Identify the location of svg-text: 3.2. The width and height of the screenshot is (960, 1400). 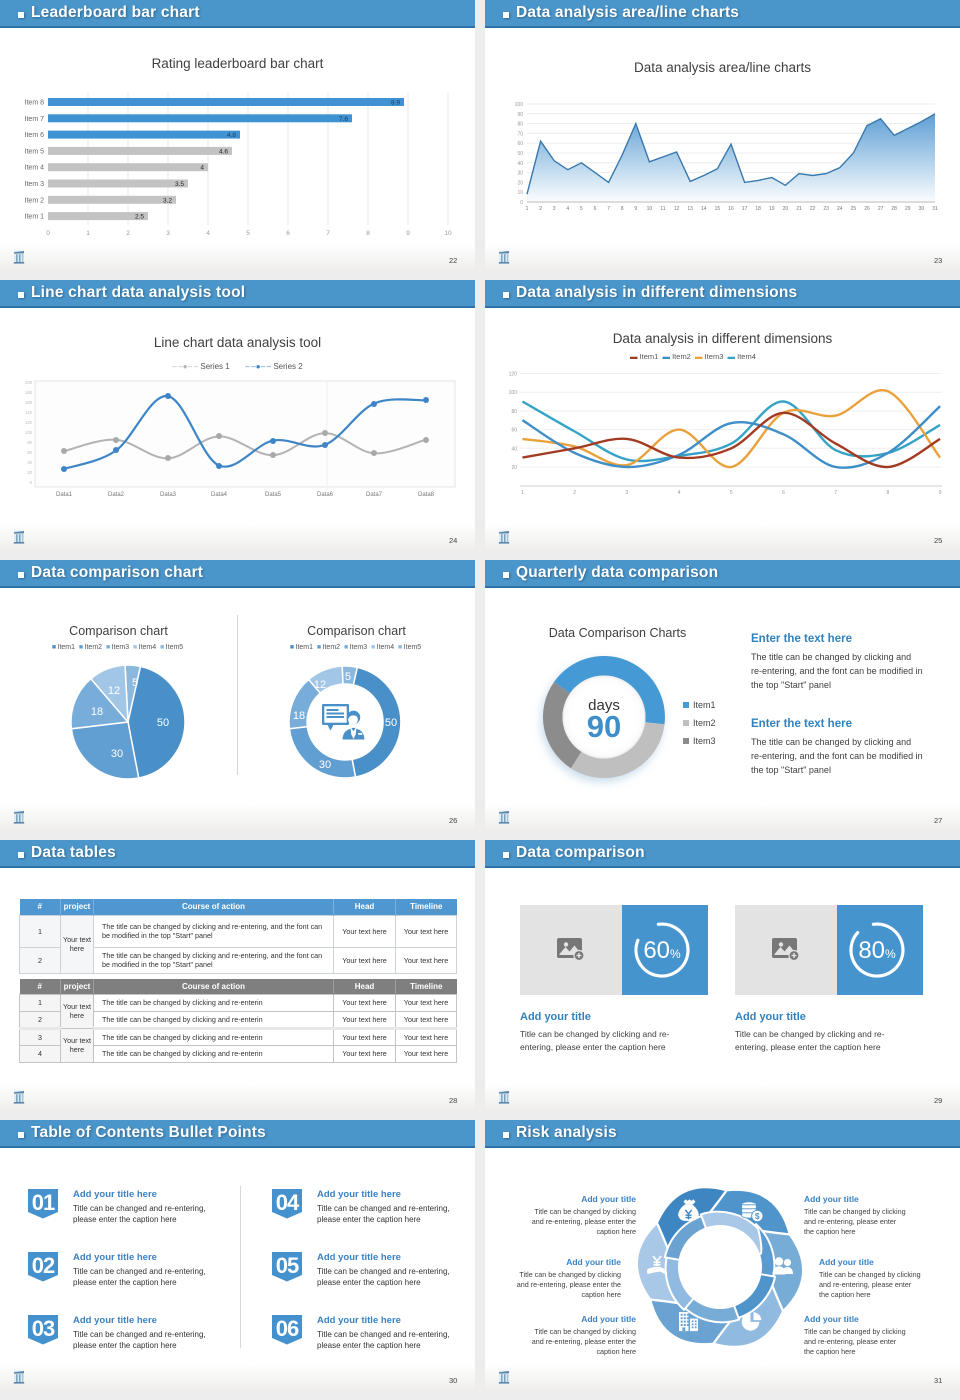
(167, 200).